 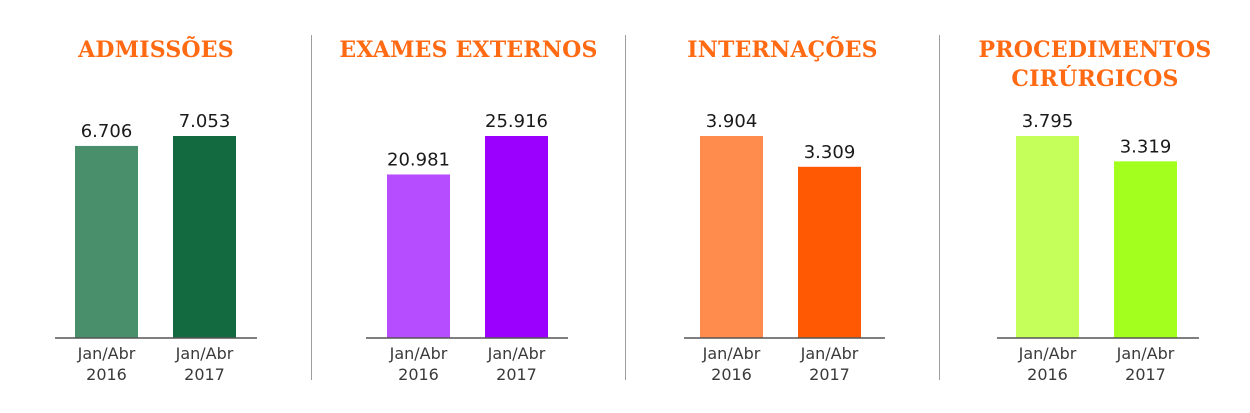 What do you see at coordinates (1098, 247) in the screenshot?
I see `chart-procedimentos-cirurgicos: 3.795 Jan/Abr 2016 3.319 Jan/Abr 2017` at bounding box center [1098, 247].